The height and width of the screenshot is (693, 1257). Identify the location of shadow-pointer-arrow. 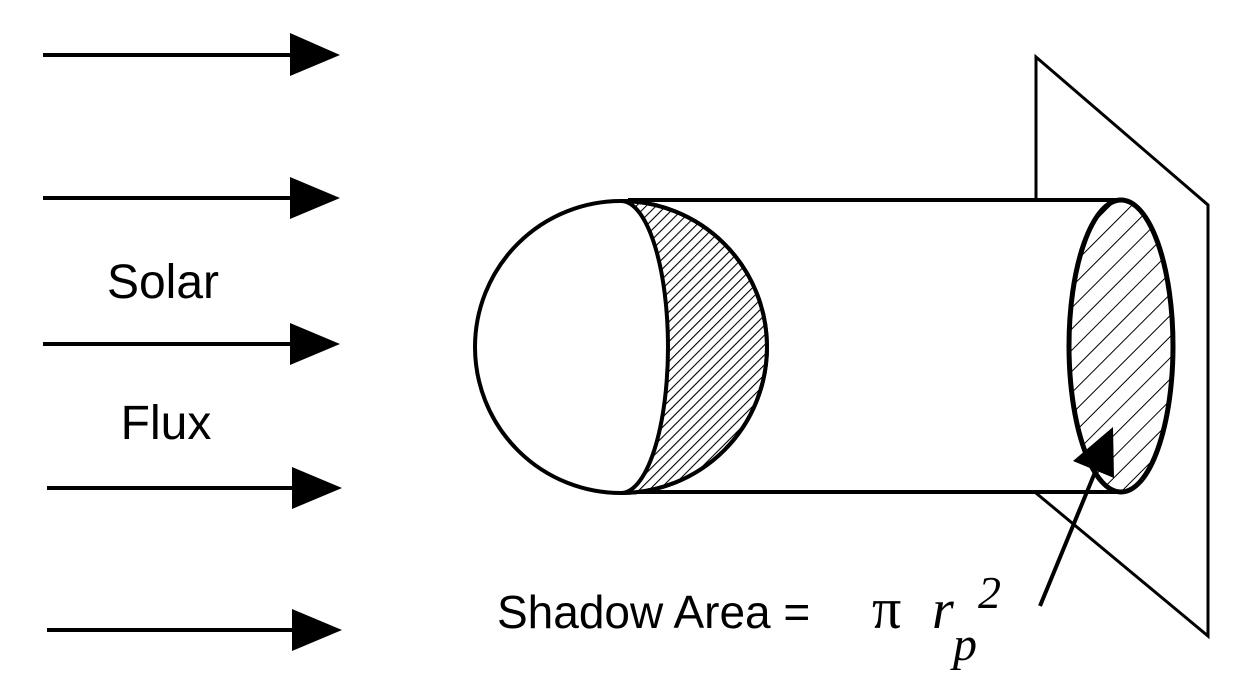
(1076, 517).